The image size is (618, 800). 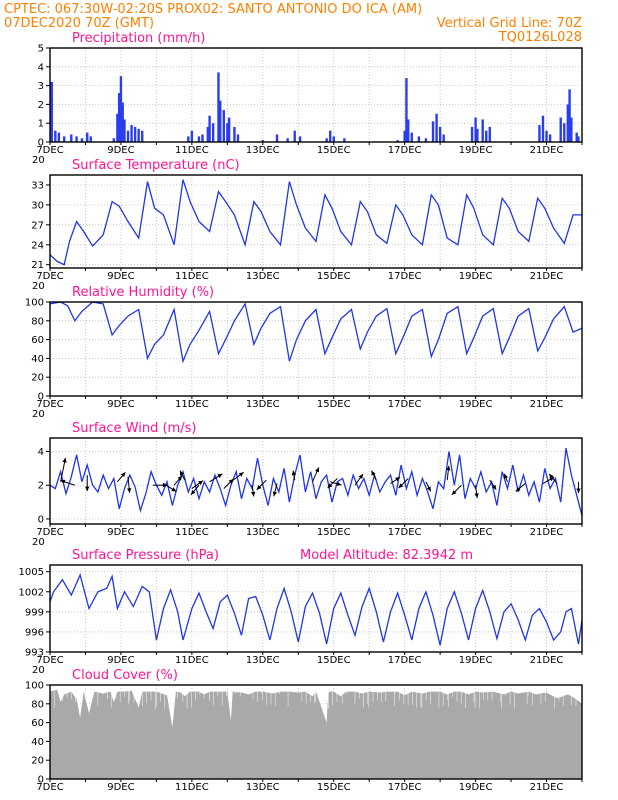 What do you see at coordinates (134, 428) in the screenshot?
I see `panel-title-wind: Surface Wind (m/s)` at bounding box center [134, 428].